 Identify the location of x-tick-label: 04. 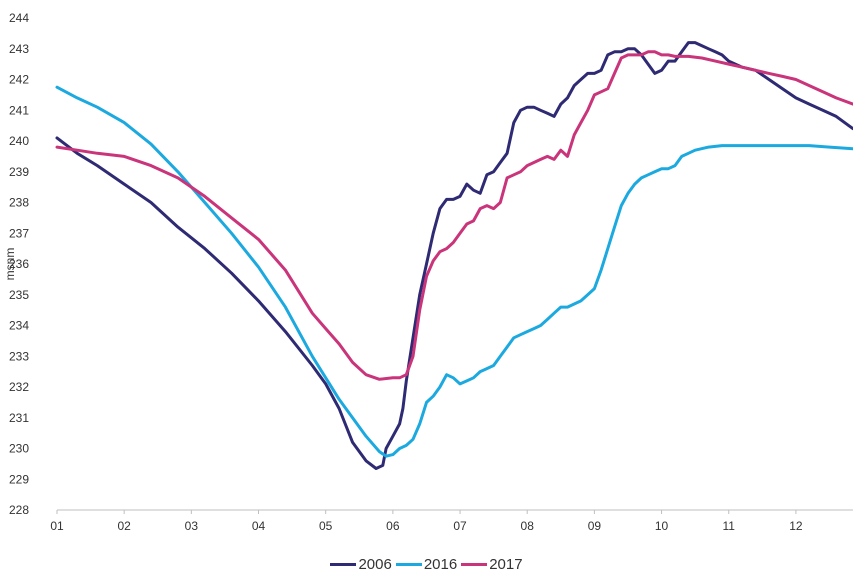
(259, 526).